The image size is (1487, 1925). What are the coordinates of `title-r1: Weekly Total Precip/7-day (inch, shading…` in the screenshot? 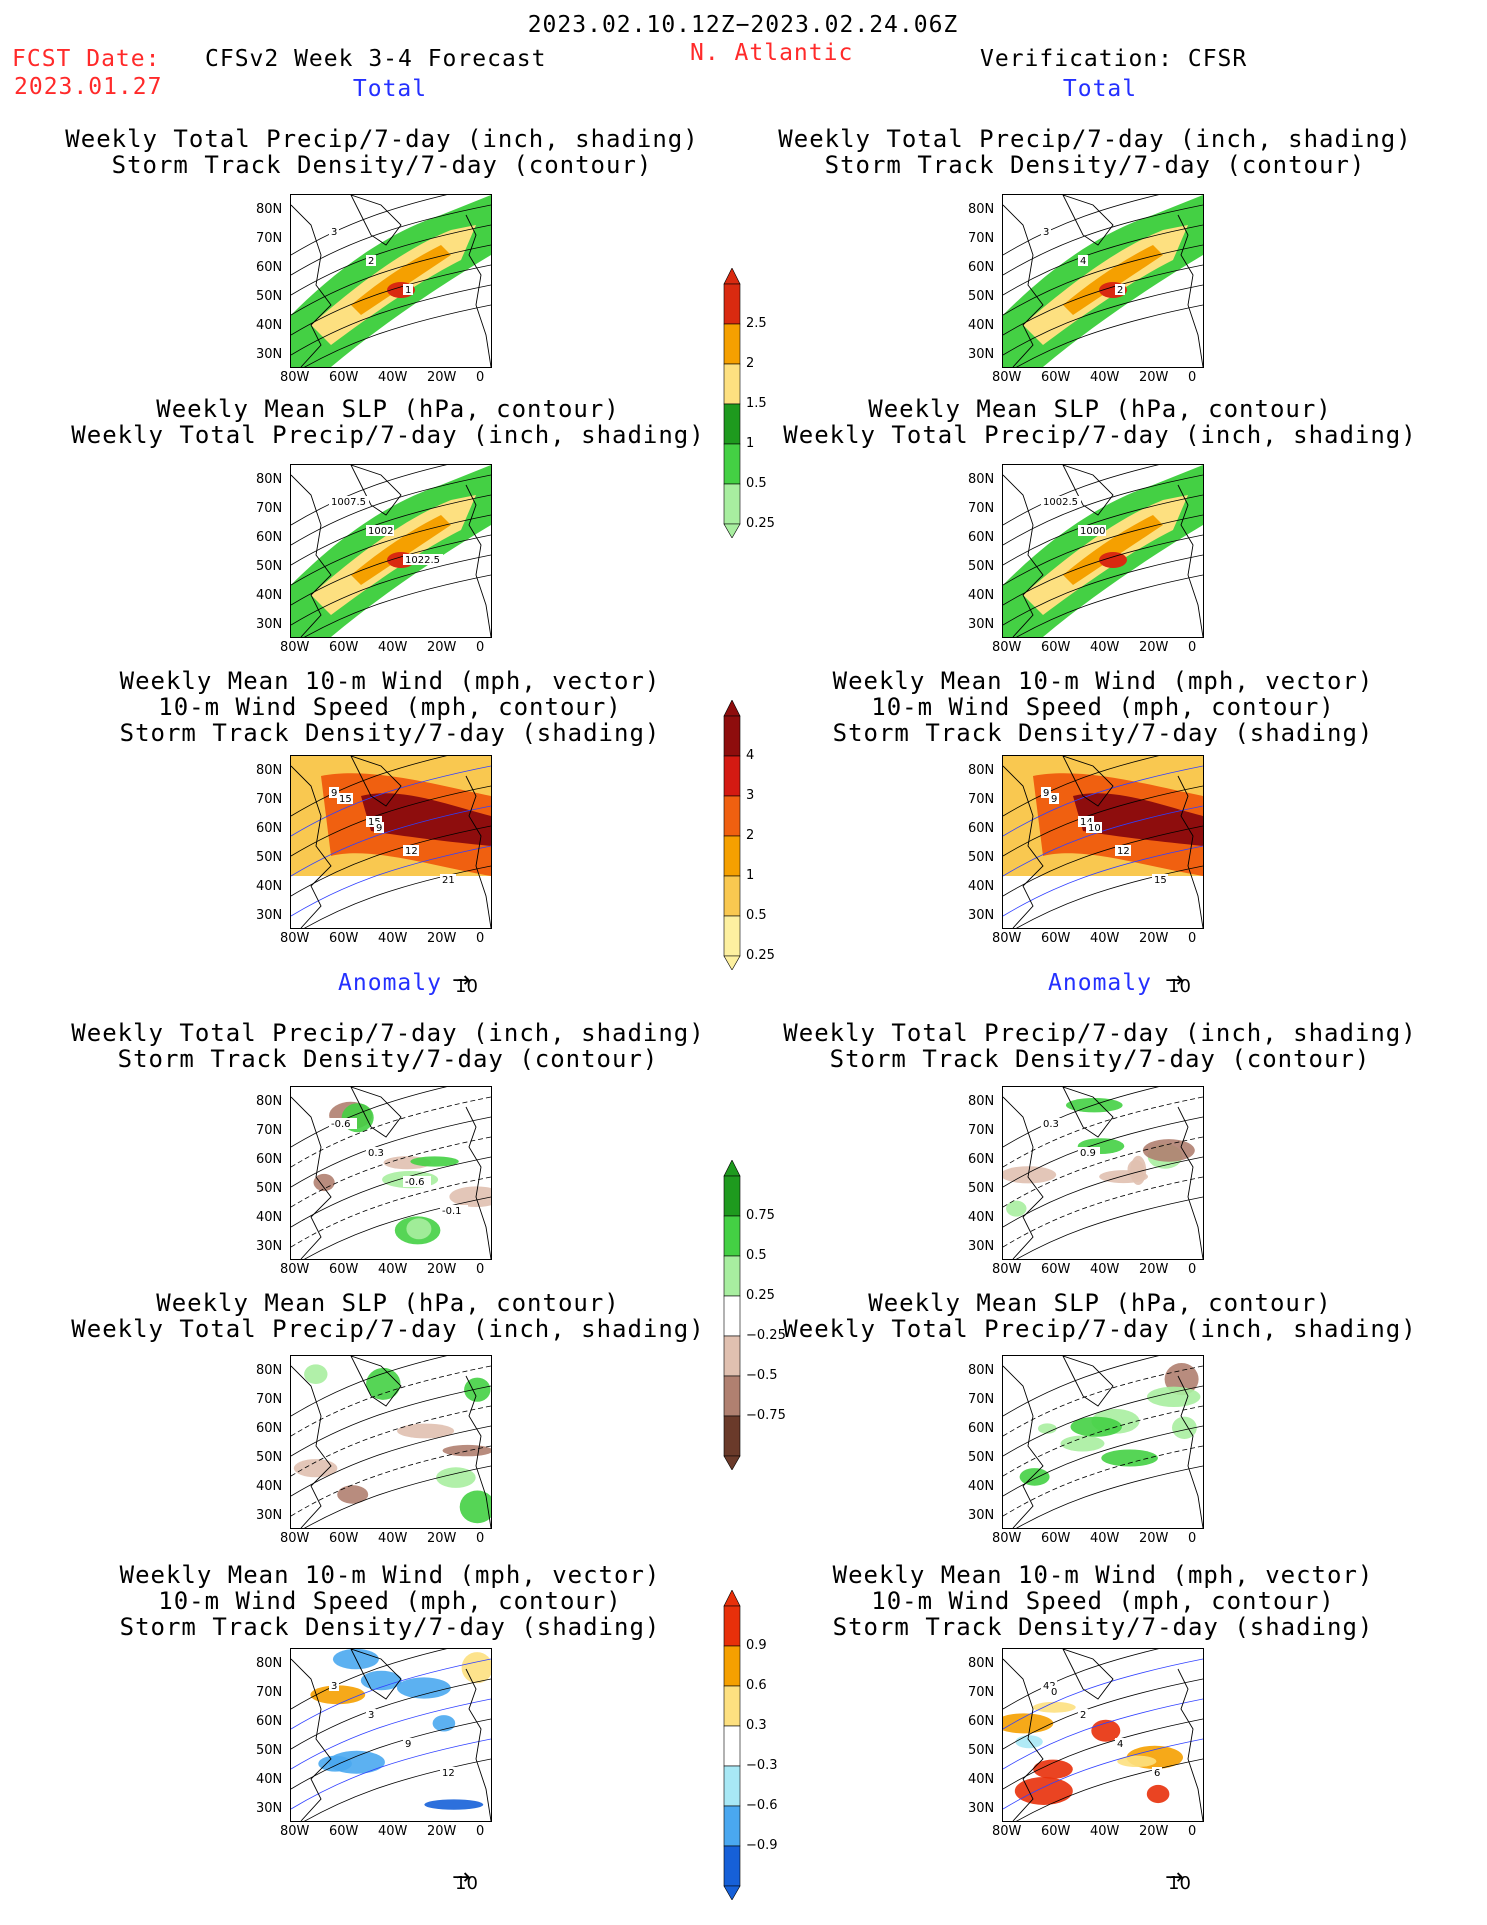 It's located at (1095, 152).